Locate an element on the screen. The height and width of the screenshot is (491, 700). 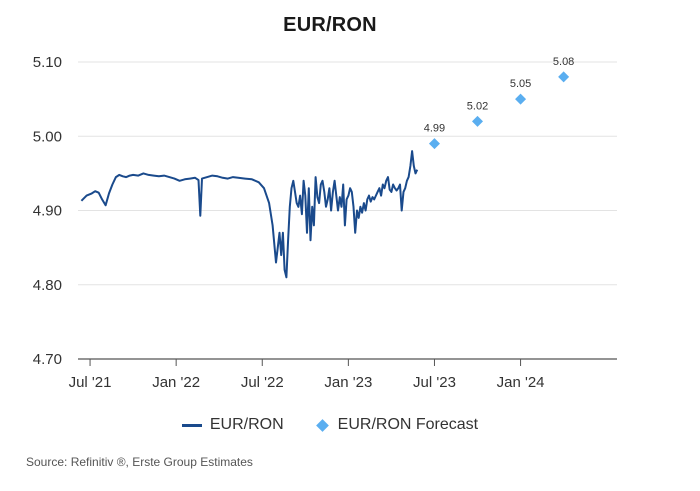
legend-item-forecast: EUR/RON Forecast is located at coordinates (397, 425).